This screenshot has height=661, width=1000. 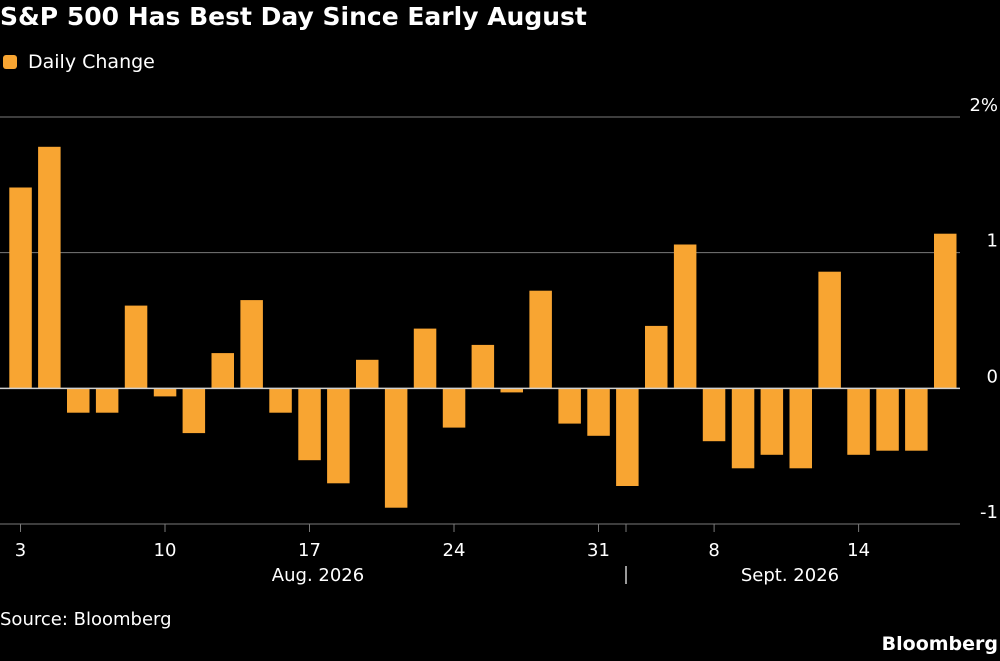 I want to click on x-tick-label: 10, so click(x=165, y=550).